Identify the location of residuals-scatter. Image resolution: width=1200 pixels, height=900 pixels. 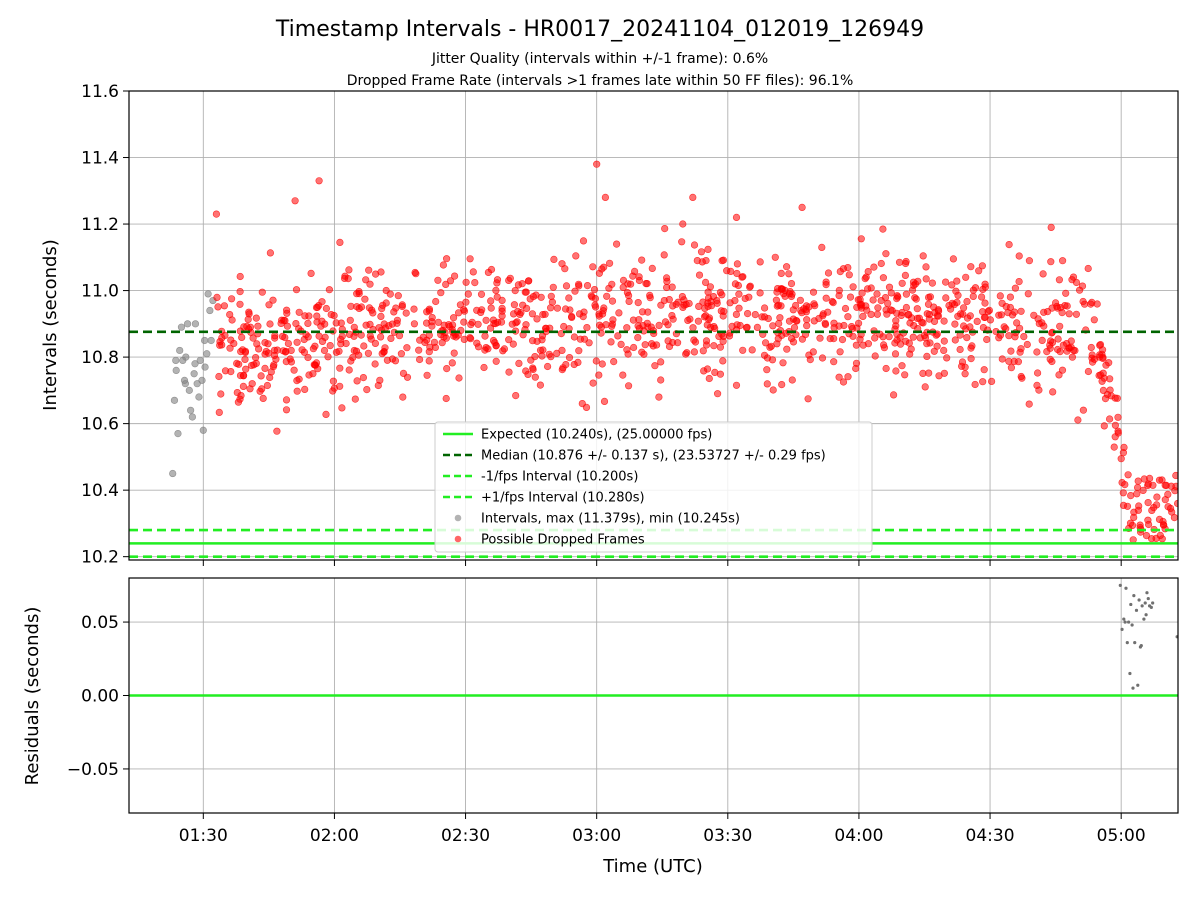
(1148, 636).